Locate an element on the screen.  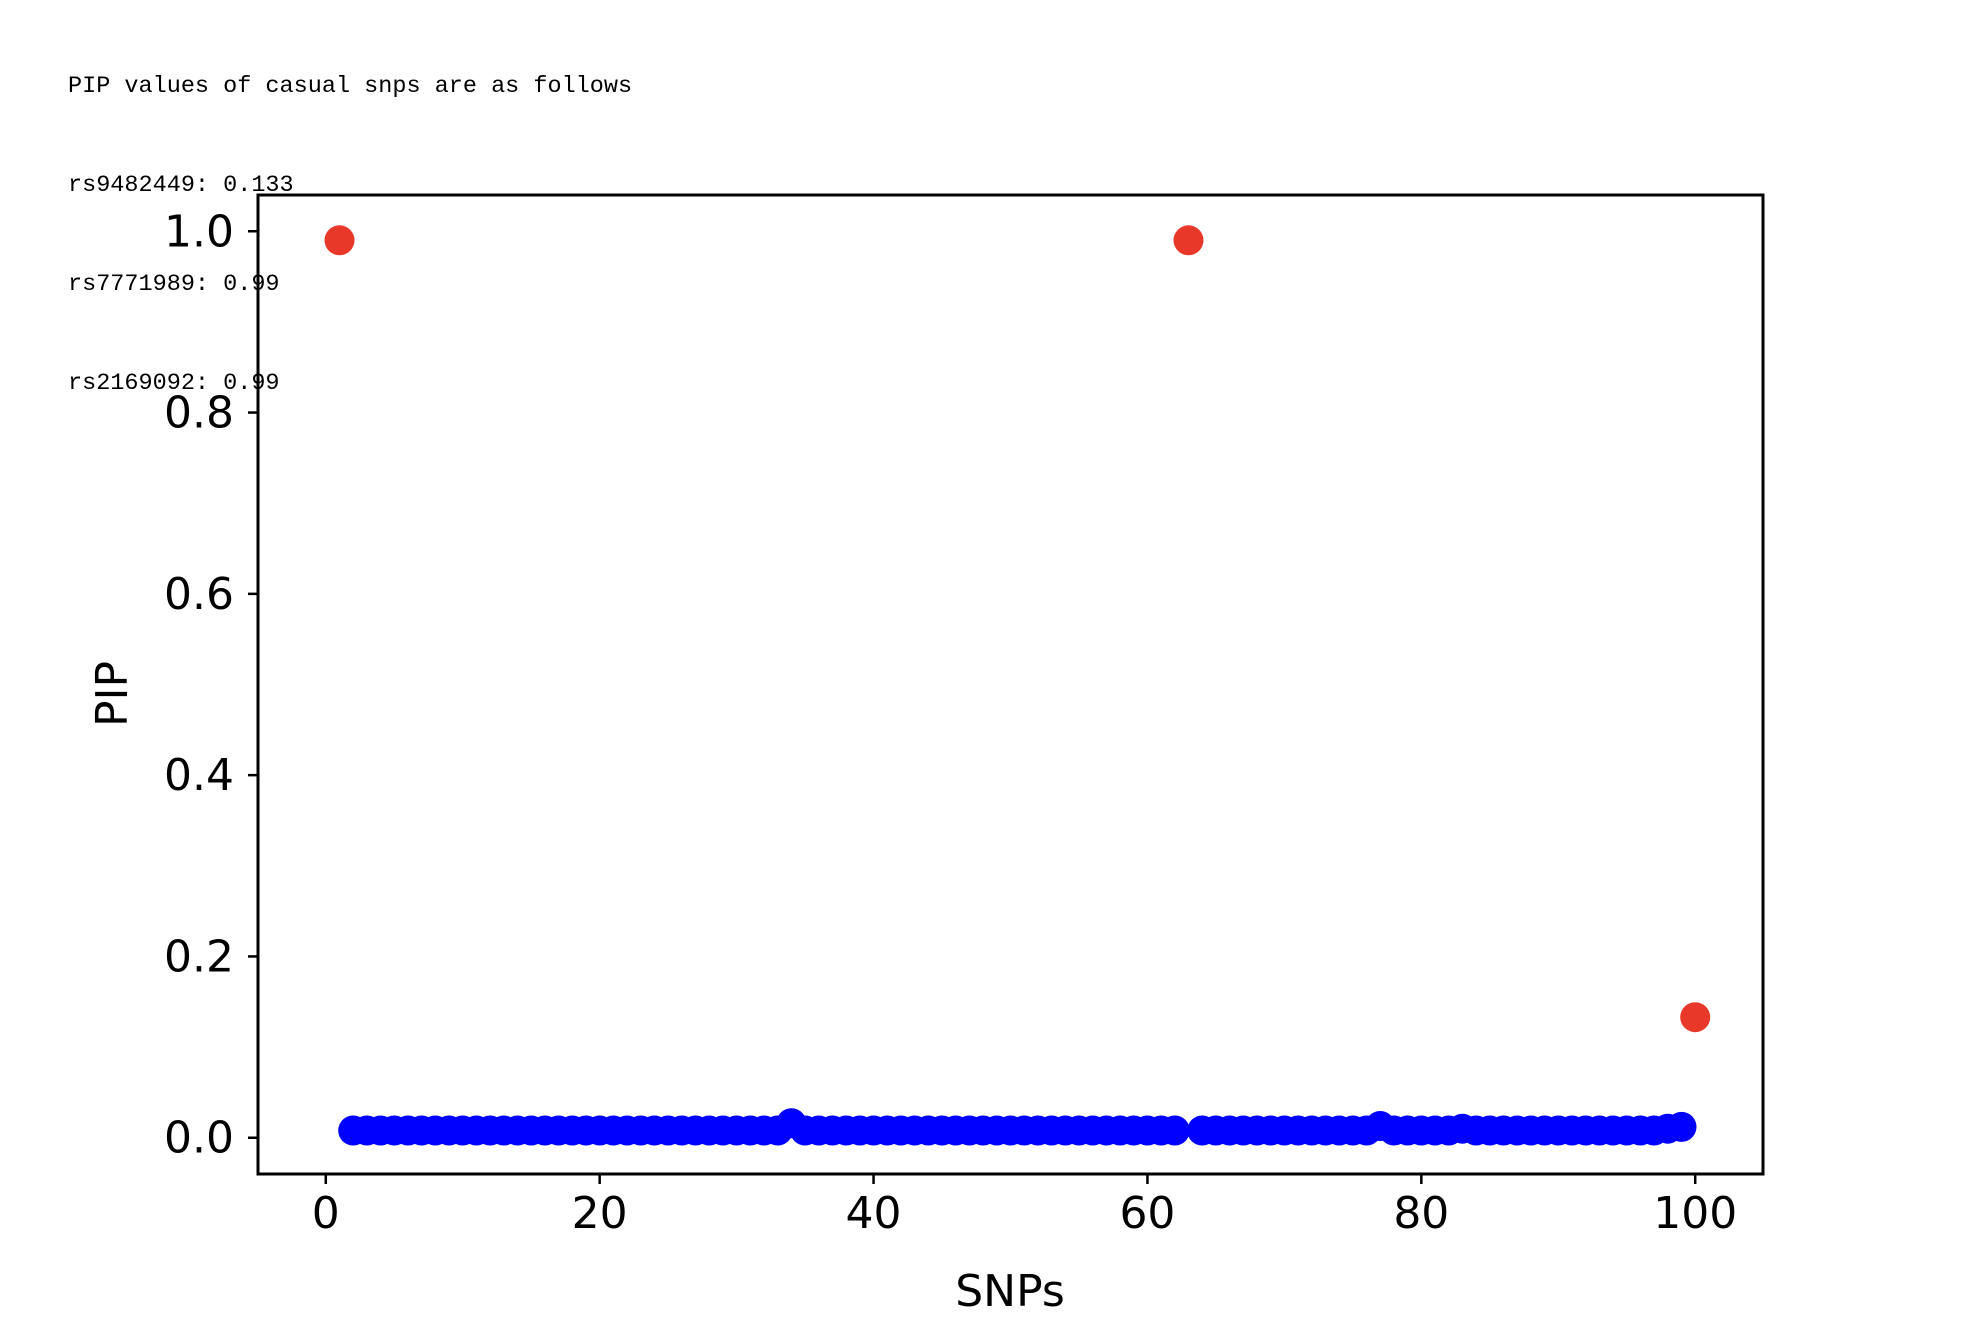
x-axis: 0 20 40 60 80 100 is located at coordinates (1024, 1206).